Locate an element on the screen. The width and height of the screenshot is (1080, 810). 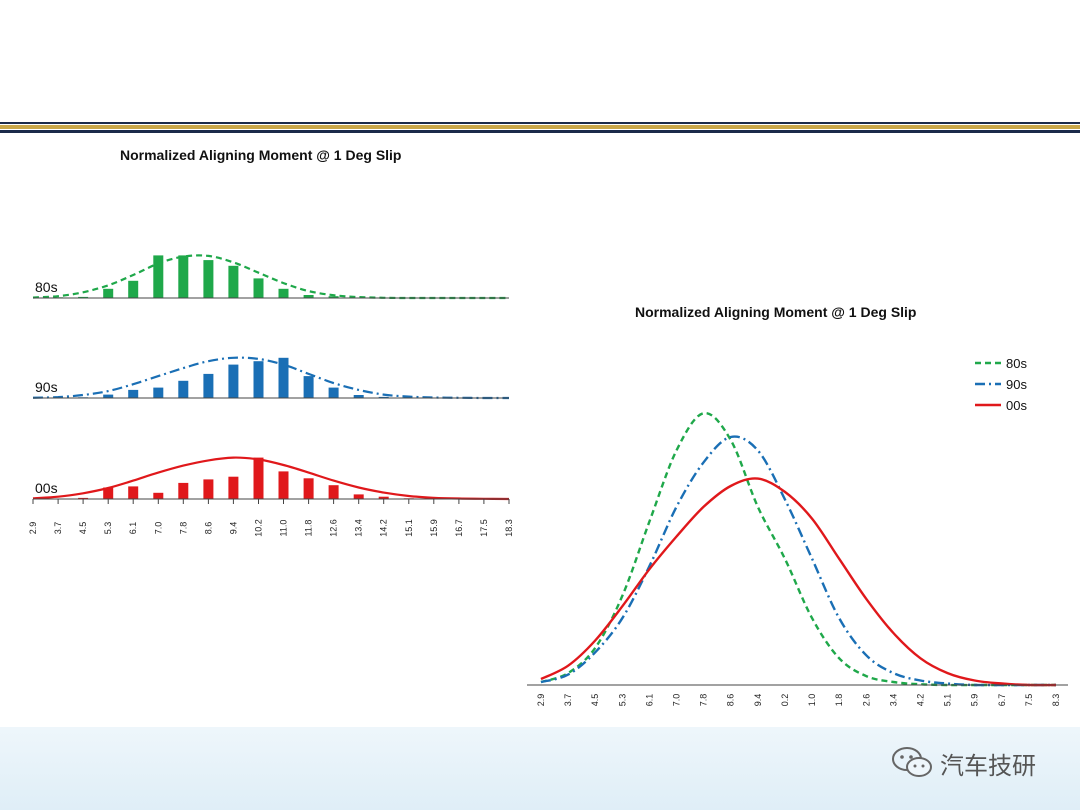
x-tick-label: 5.1 is located at coordinates (948, 700).